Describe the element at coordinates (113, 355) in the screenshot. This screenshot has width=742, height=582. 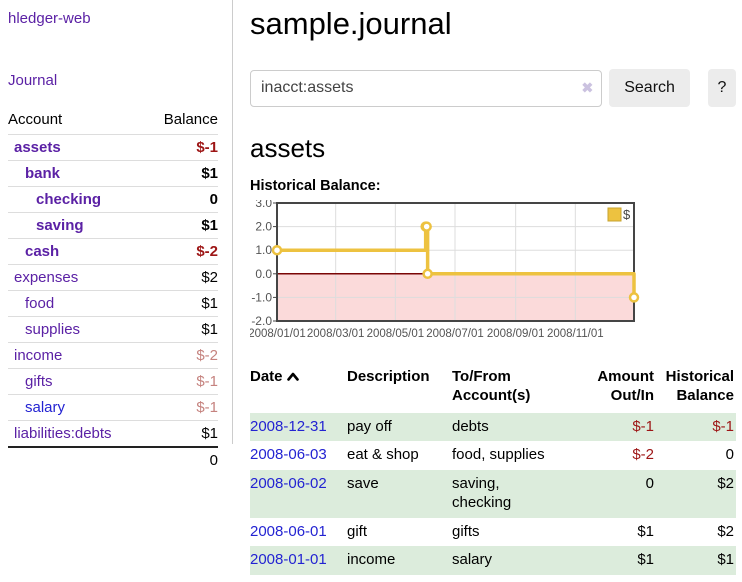
I see `account-row: income $-2` at that location.